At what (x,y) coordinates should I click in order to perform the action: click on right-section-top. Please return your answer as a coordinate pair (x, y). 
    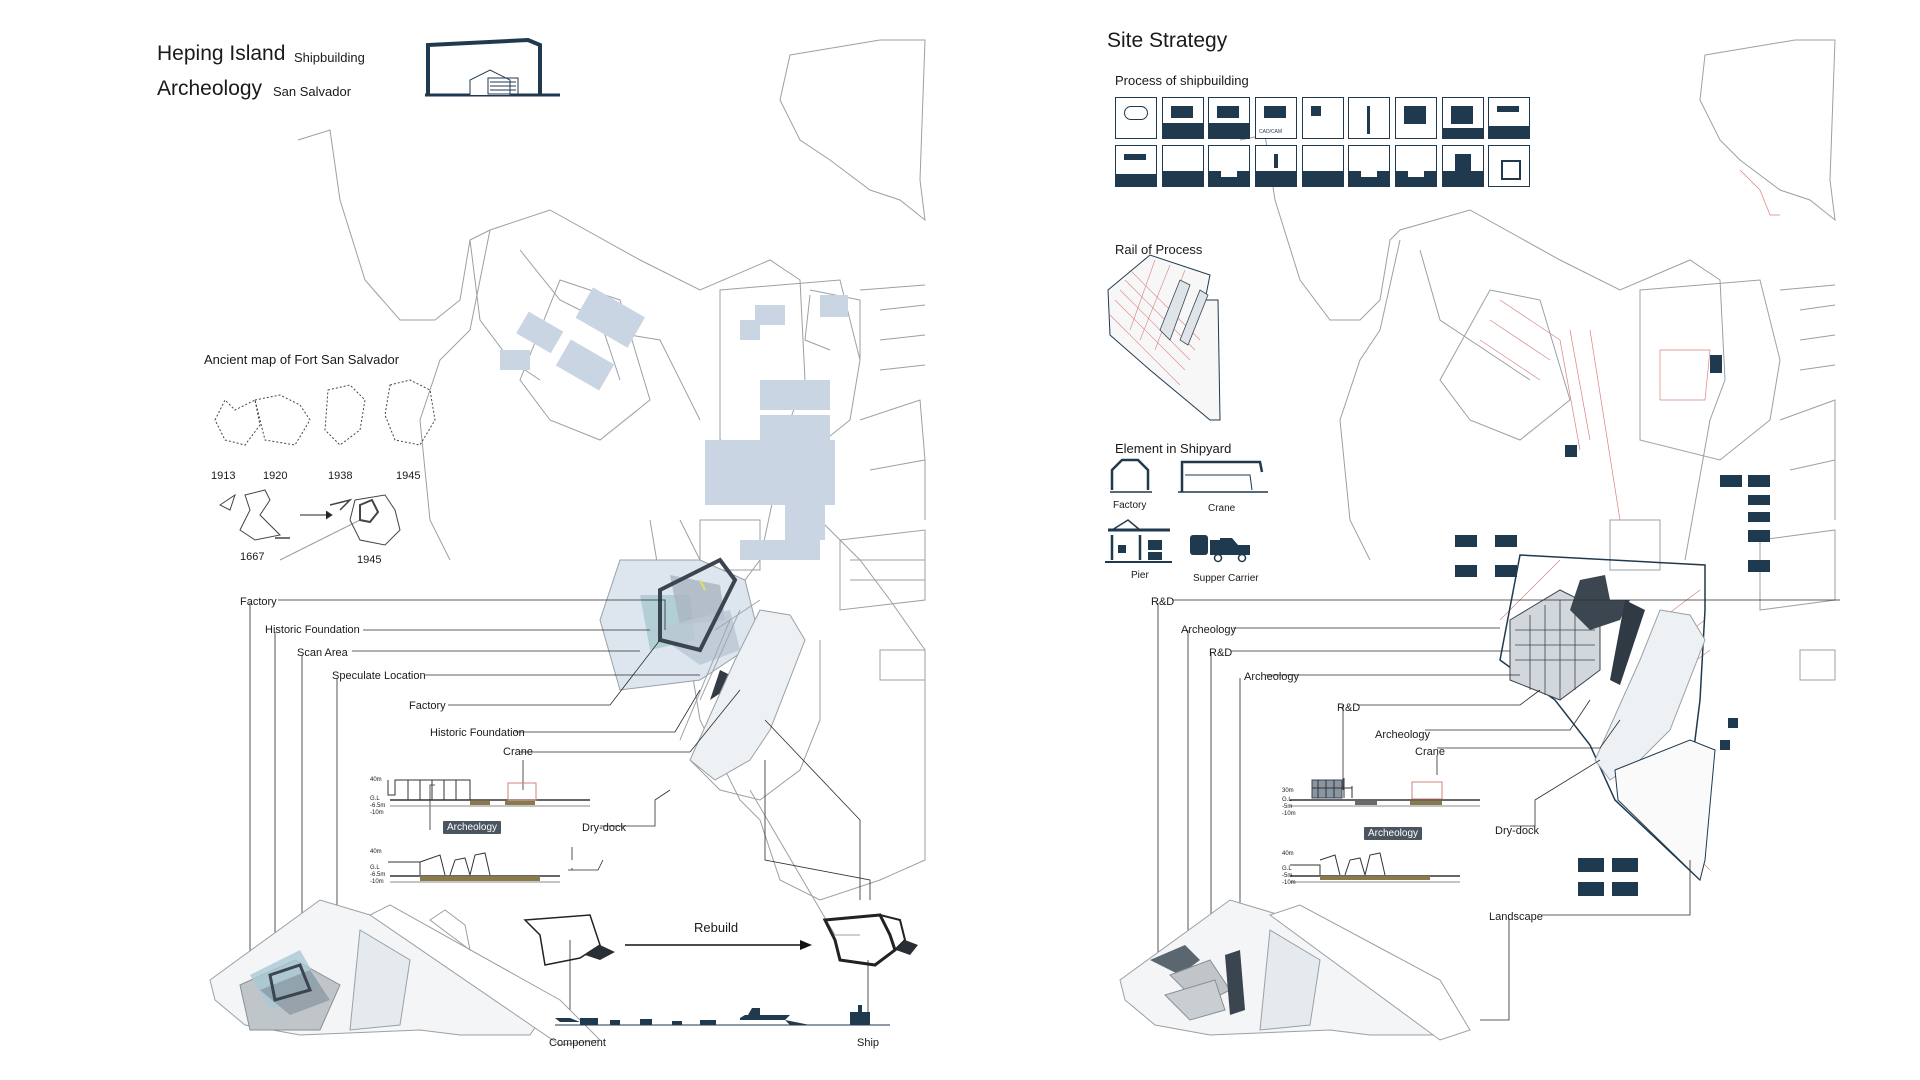
    Looking at the image, I should click on (1385, 792).